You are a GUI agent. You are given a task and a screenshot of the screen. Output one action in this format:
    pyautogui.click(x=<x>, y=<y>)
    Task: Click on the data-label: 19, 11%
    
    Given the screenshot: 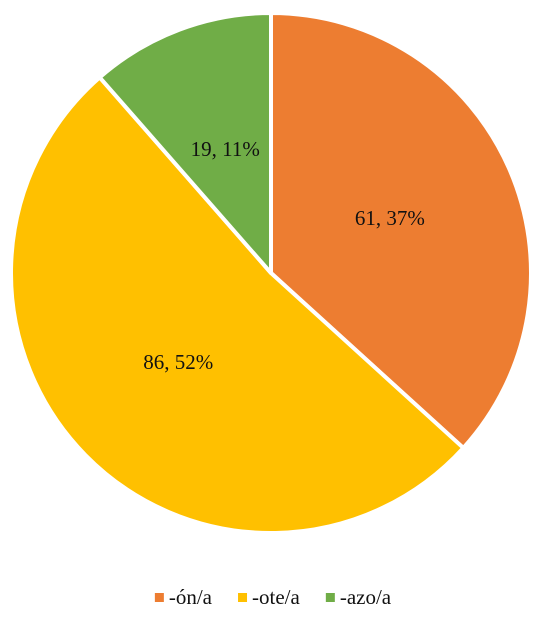 What is the action you would take?
    pyautogui.click(x=225, y=149)
    